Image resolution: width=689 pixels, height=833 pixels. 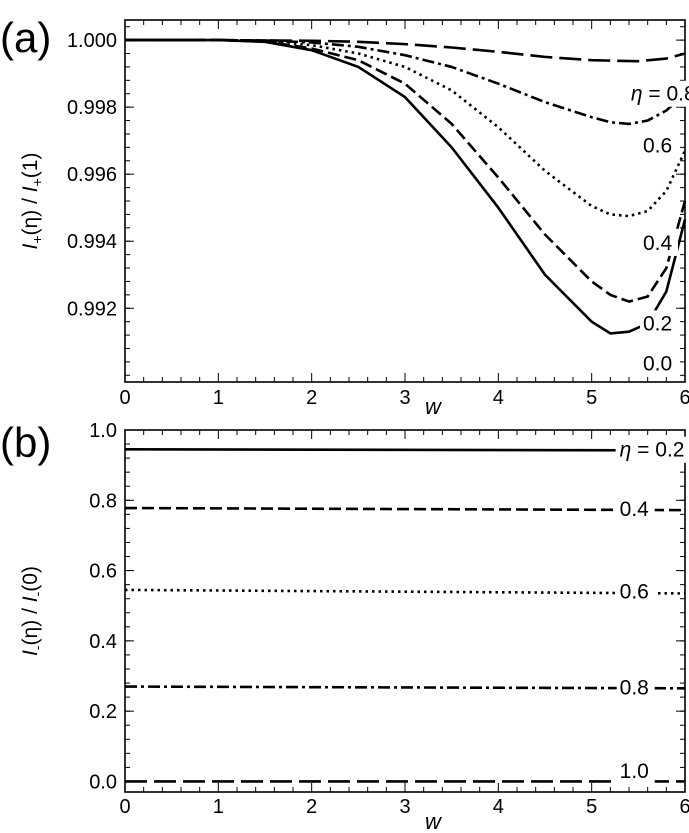 I want to click on y-axis-label-part: (0), so click(x=30, y=579).